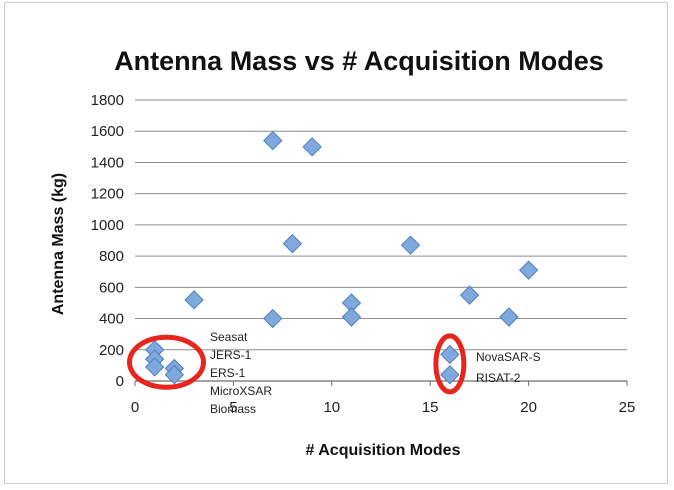 Image resolution: width=674 pixels, height=490 pixels. I want to click on point-label: ERS-1, so click(228, 373).